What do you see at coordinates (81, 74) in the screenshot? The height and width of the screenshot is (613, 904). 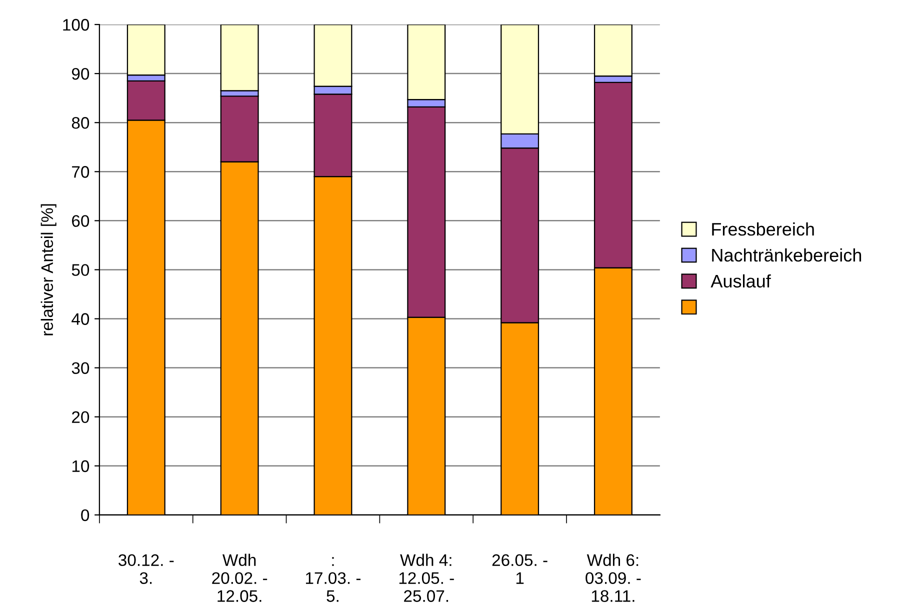 I see `y-tick-label: 90` at bounding box center [81, 74].